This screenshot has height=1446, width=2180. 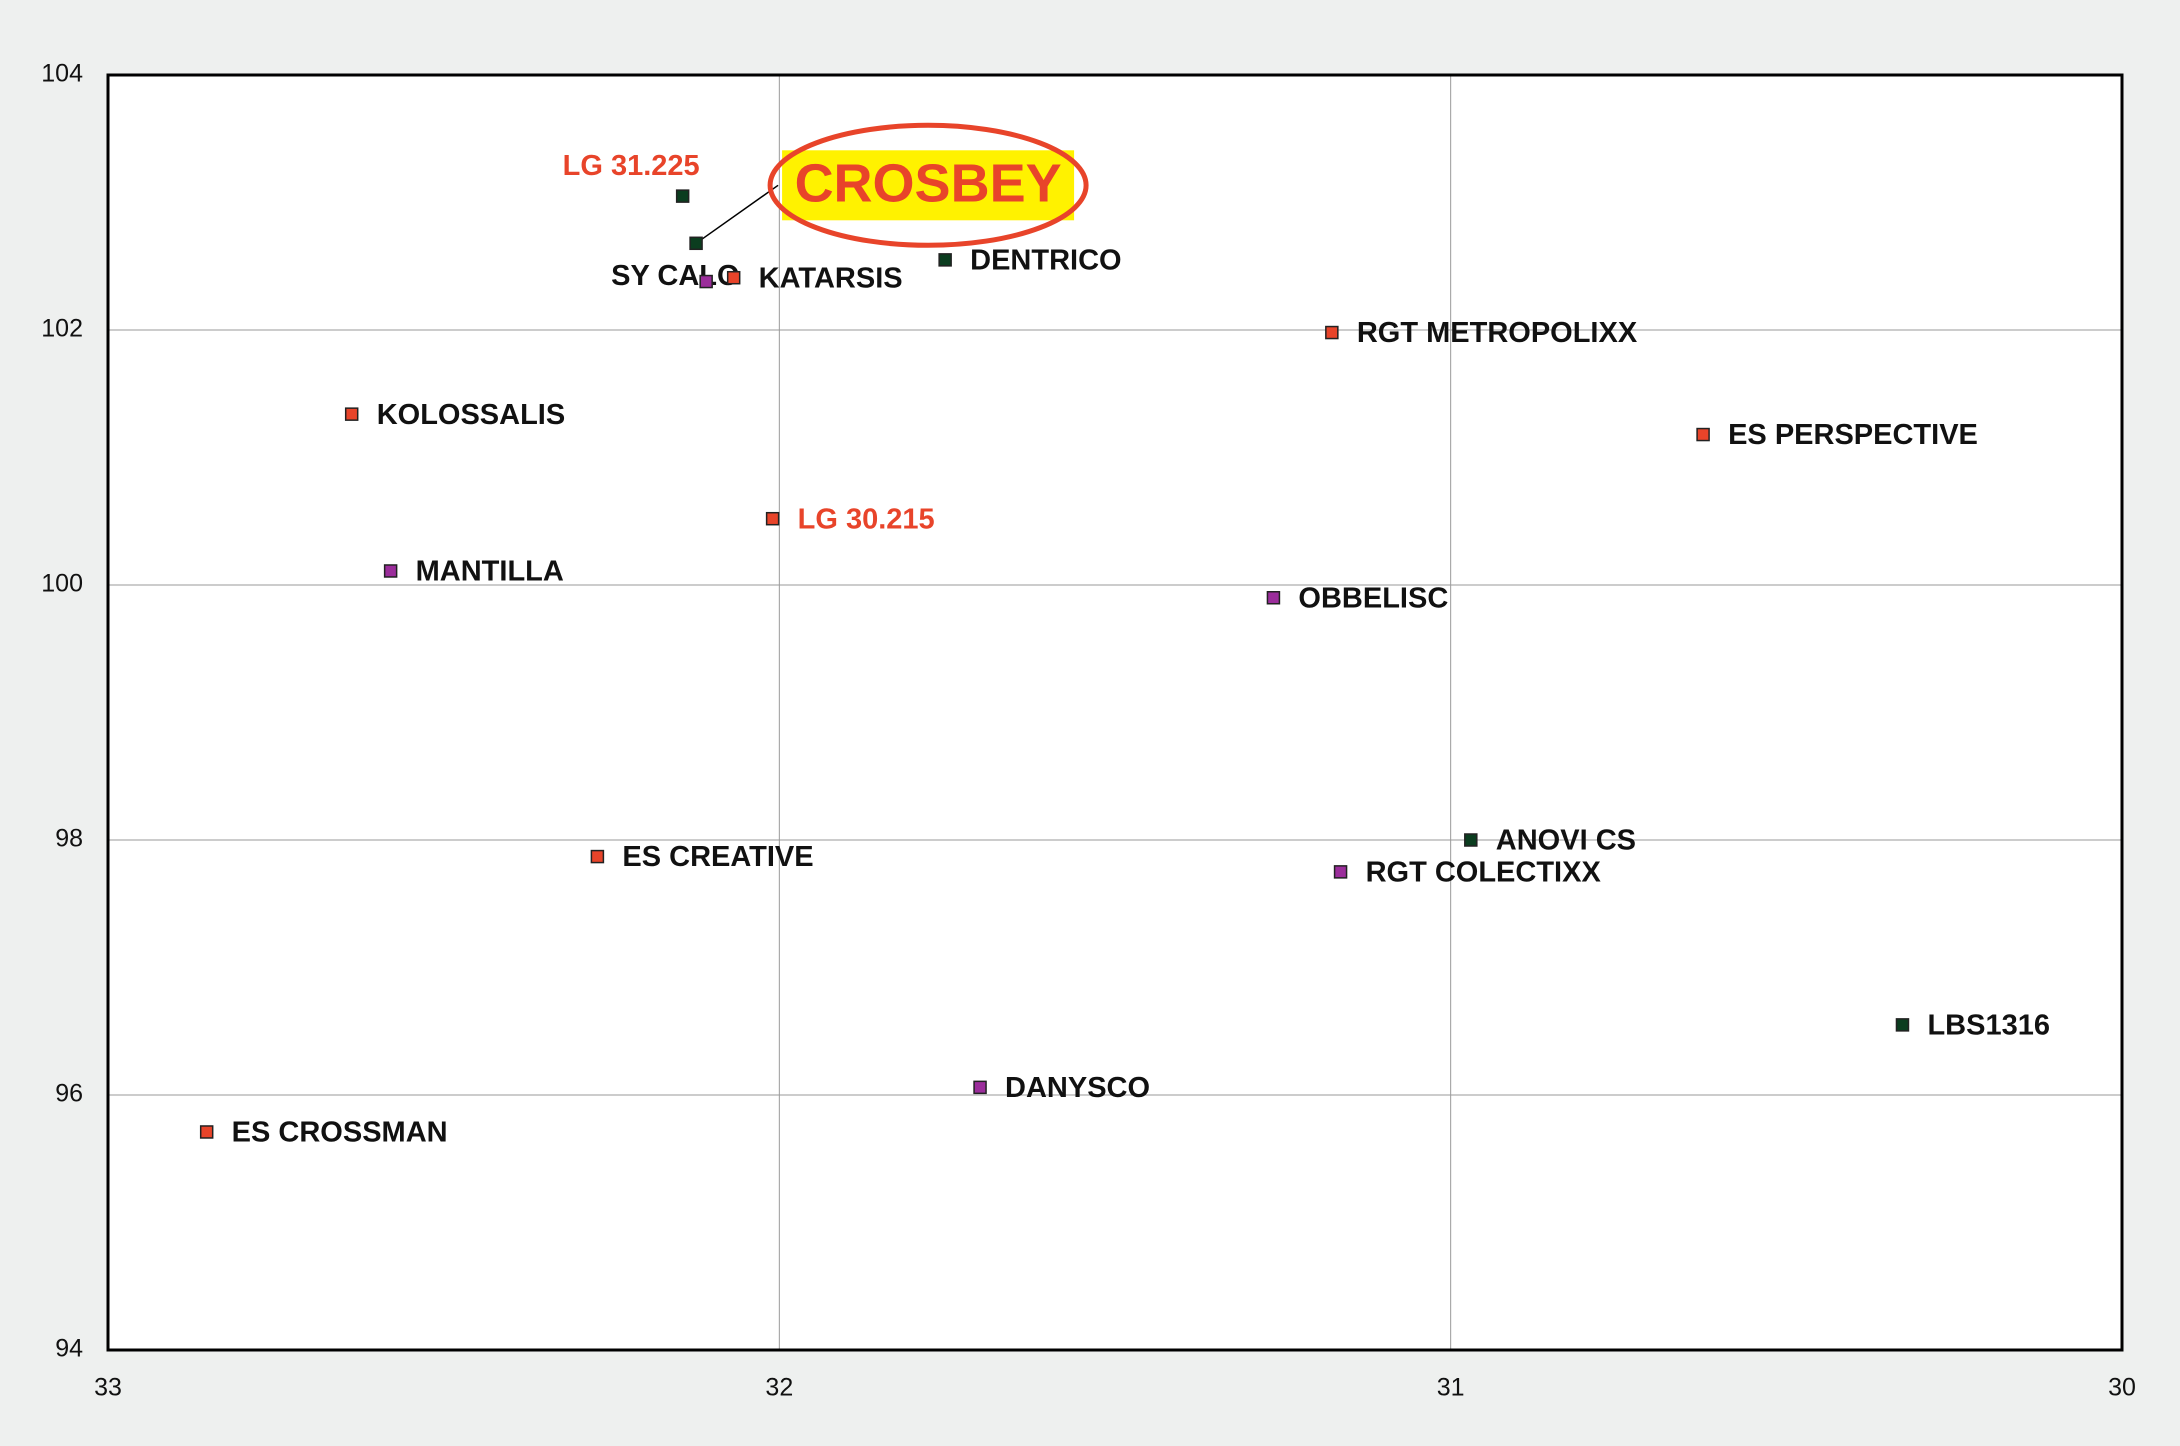 What do you see at coordinates (866, 519) in the screenshot?
I see `point-label: LG 30.215` at bounding box center [866, 519].